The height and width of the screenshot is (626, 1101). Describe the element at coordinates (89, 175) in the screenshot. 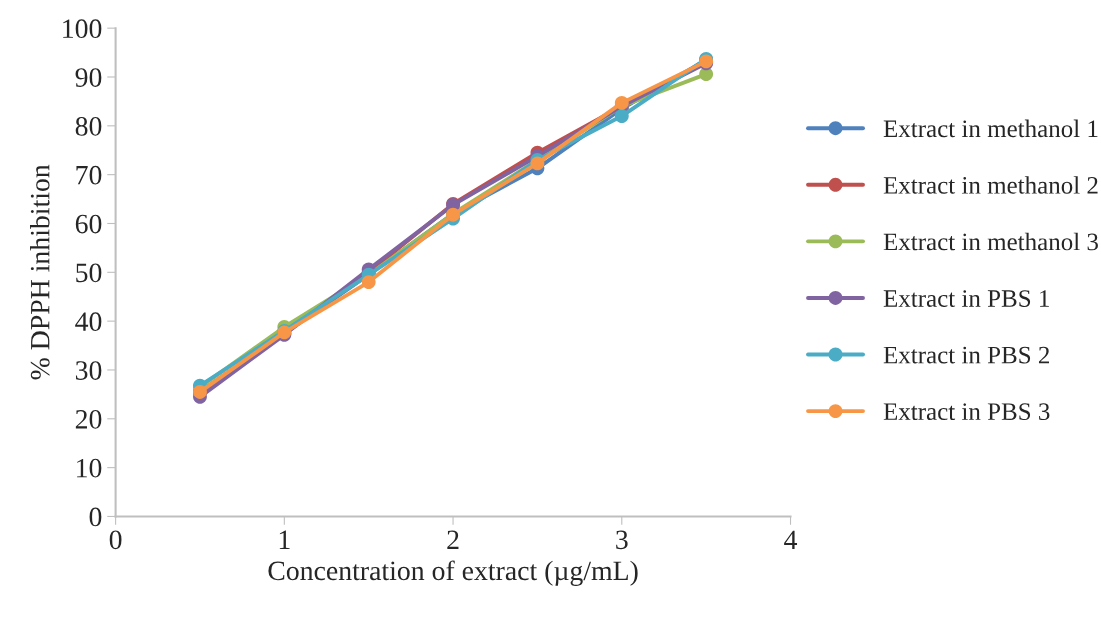

I see `y-tick-label: 70` at that location.